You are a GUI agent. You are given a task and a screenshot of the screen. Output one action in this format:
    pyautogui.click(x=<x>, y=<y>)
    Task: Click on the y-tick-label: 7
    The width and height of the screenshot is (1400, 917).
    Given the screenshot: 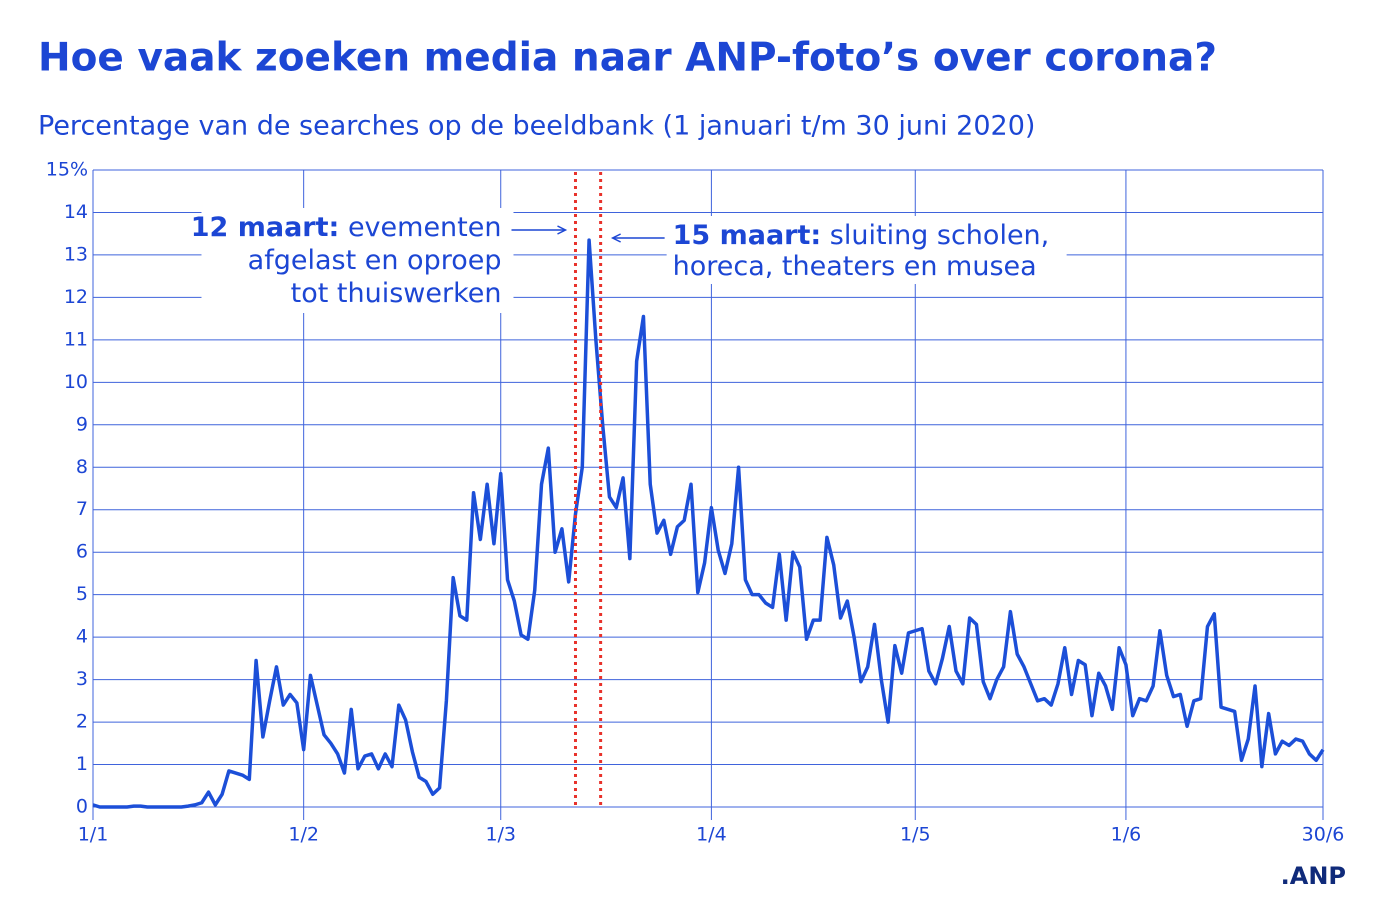 What is the action you would take?
    pyautogui.click(x=82, y=509)
    